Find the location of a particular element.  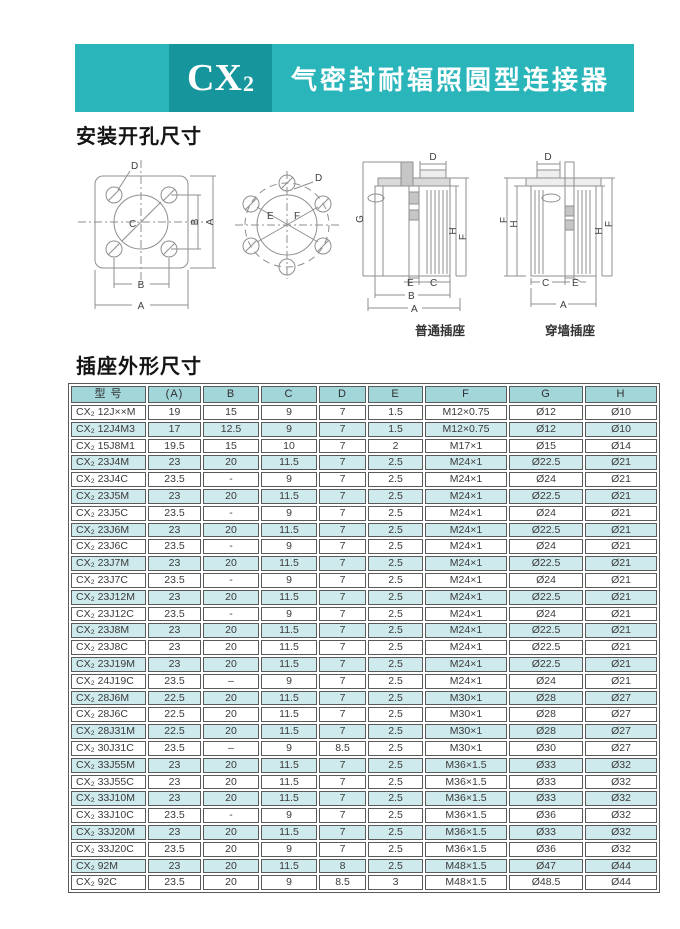

column-header-f: F is located at coordinates (466, 394).